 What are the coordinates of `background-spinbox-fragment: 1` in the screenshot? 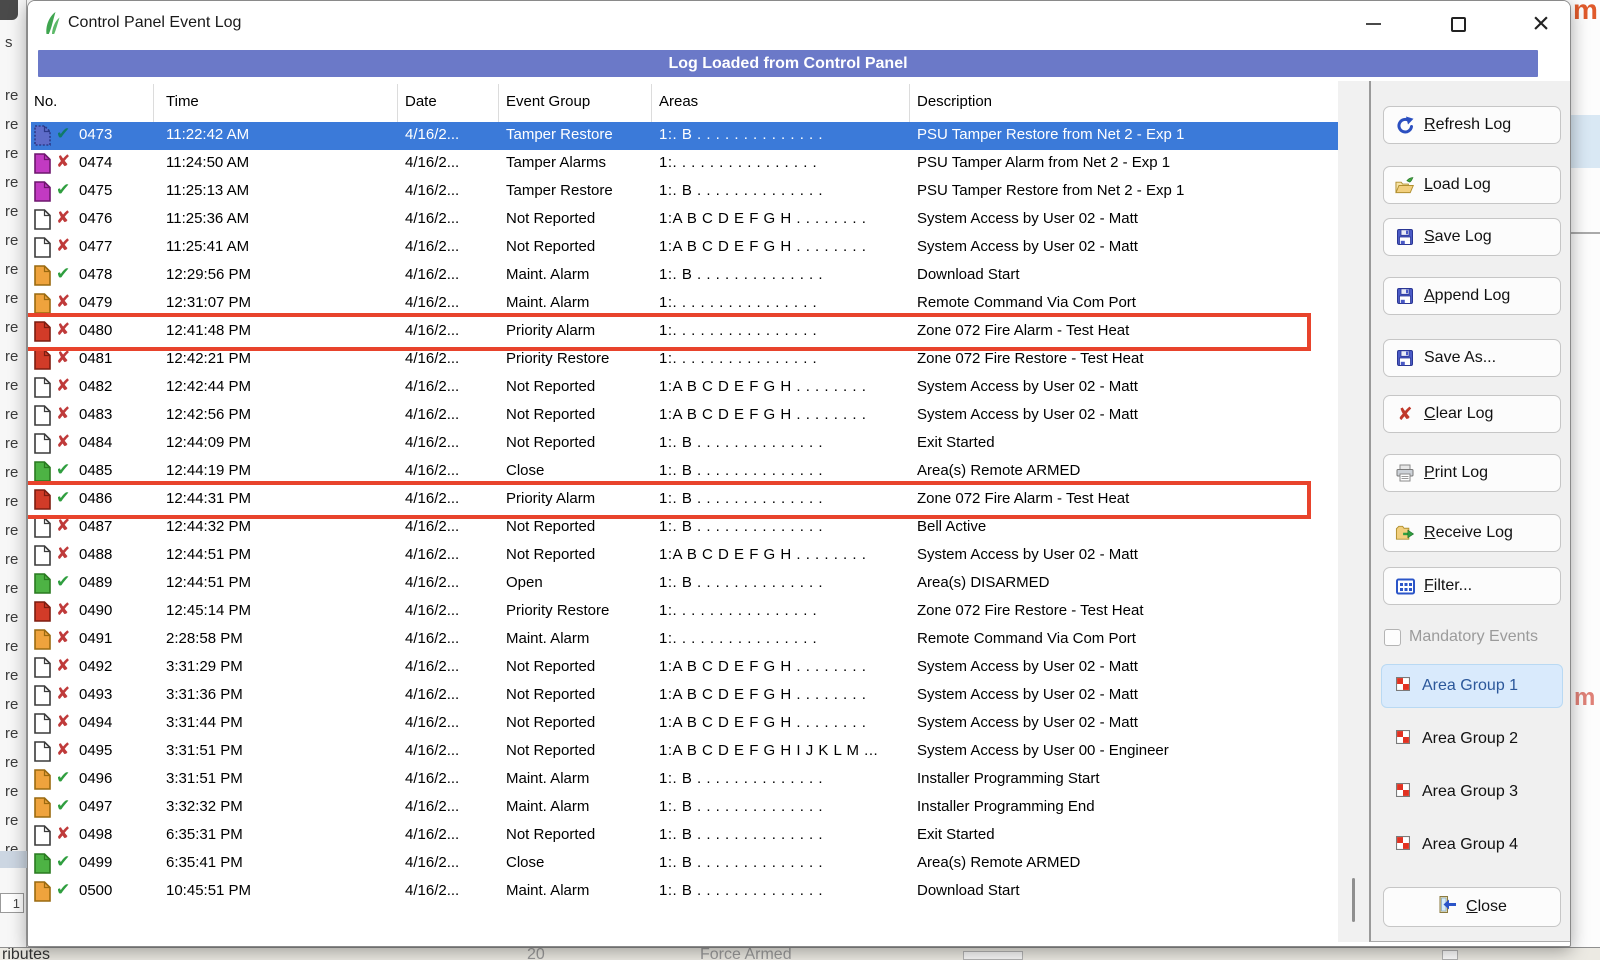 It's located at (12, 903).